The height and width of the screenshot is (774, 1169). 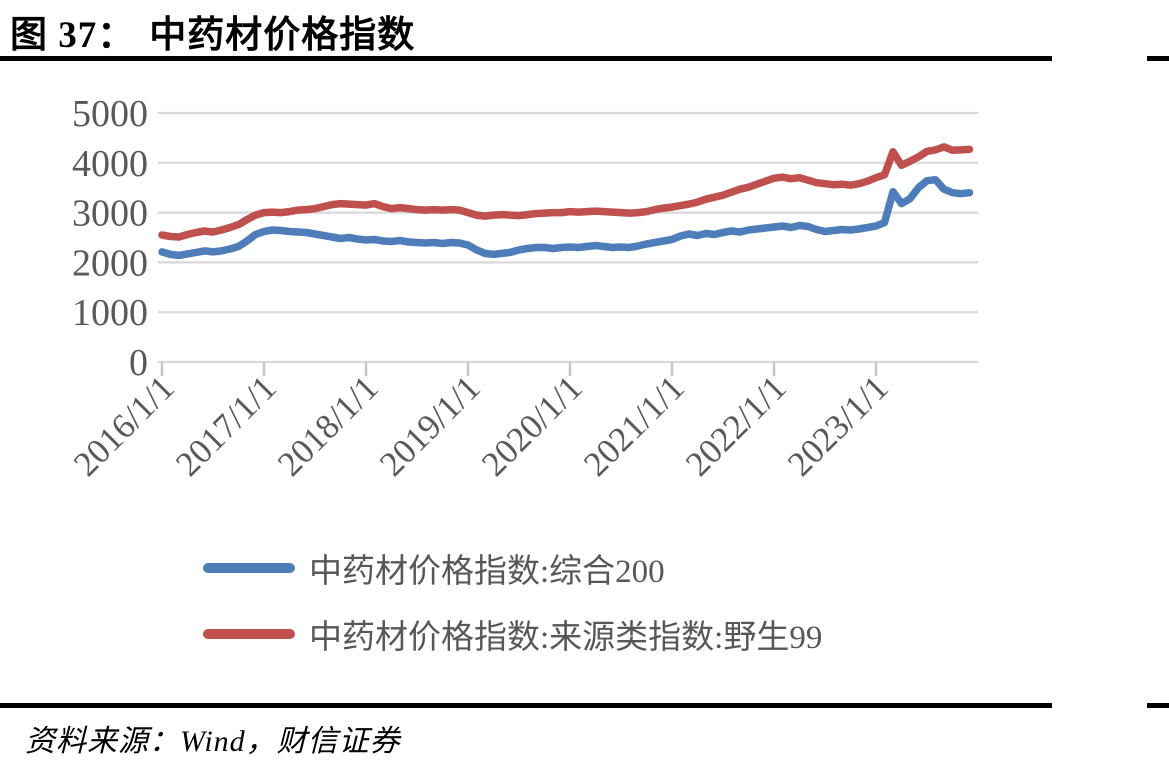 What do you see at coordinates (110, 214) in the screenshot?
I see `y-axis-tick-label: 3000` at bounding box center [110, 214].